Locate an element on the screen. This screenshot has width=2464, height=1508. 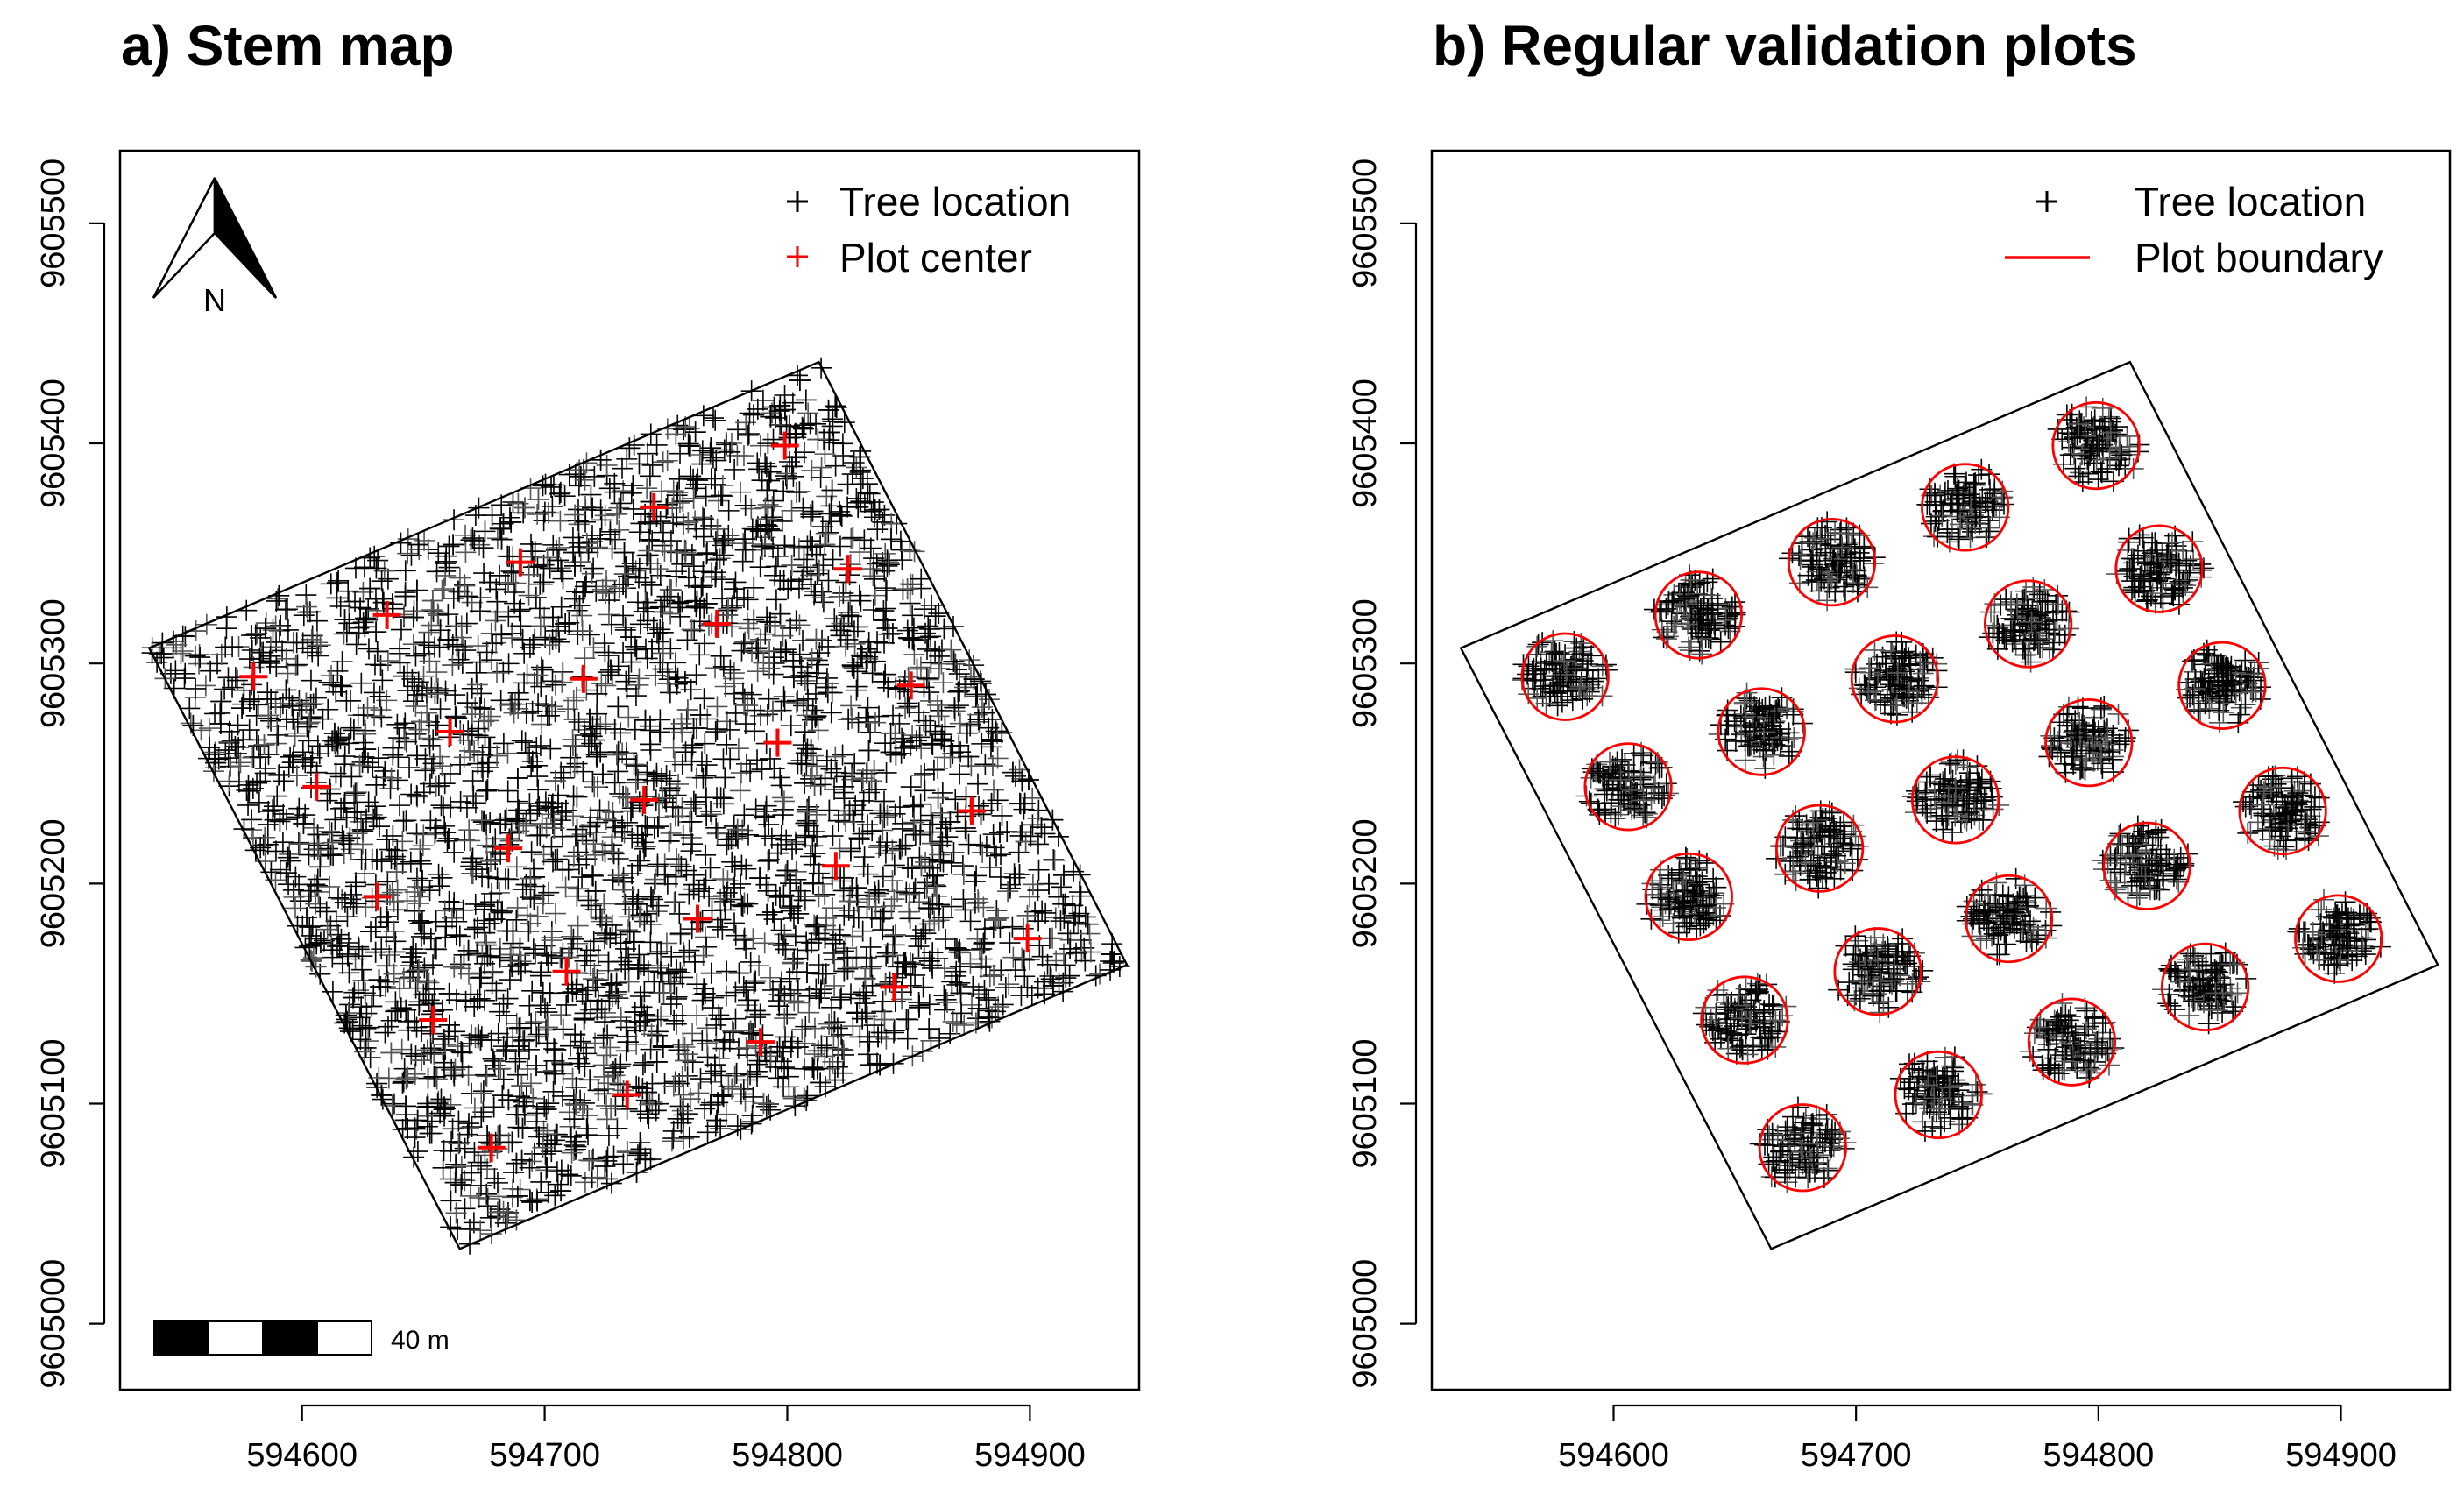
north-arrow-label: N is located at coordinates (214, 300).